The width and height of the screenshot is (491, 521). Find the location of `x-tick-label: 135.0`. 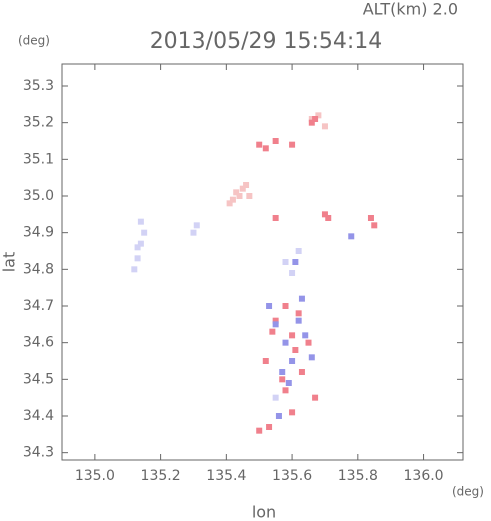

x-tick-label: 135.0 is located at coordinates (95, 476).